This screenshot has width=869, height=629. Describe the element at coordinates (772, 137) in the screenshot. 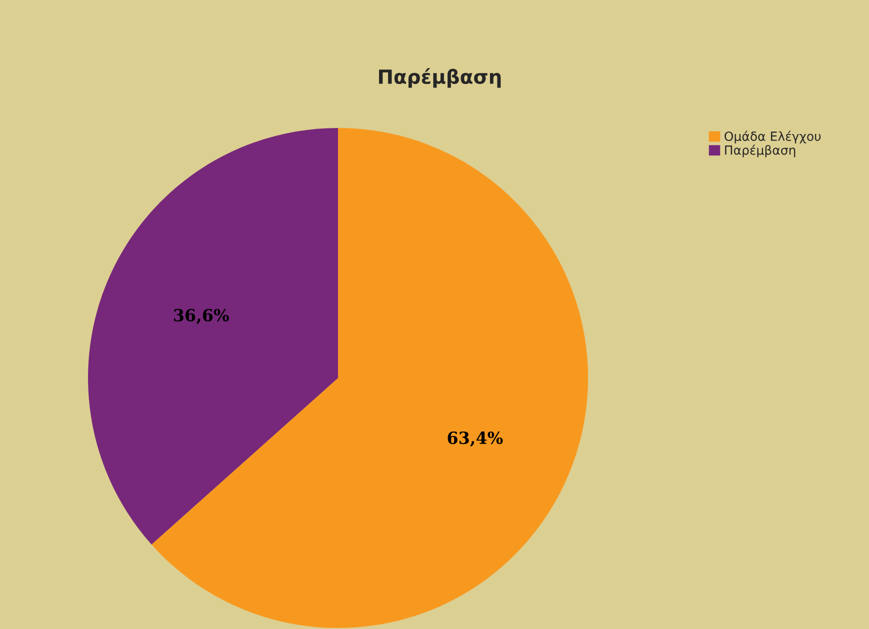

I see `legend-label: Ομάδα Ελέγχου` at that location.